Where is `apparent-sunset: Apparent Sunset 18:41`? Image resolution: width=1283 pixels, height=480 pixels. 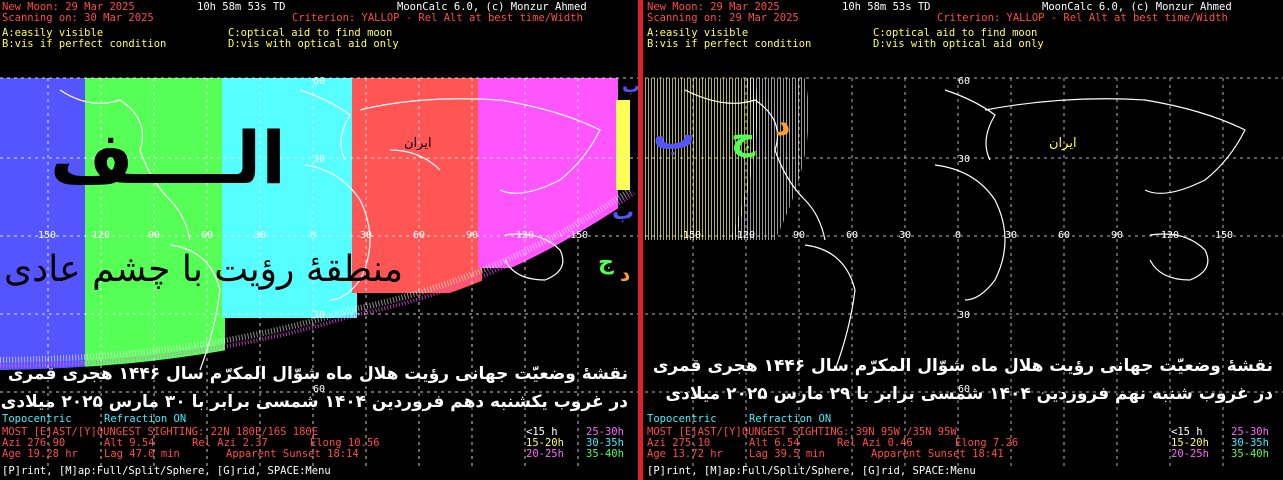 apparent-sunset: Apparent Sunset 18:41 is located at coordinates (937, 454).